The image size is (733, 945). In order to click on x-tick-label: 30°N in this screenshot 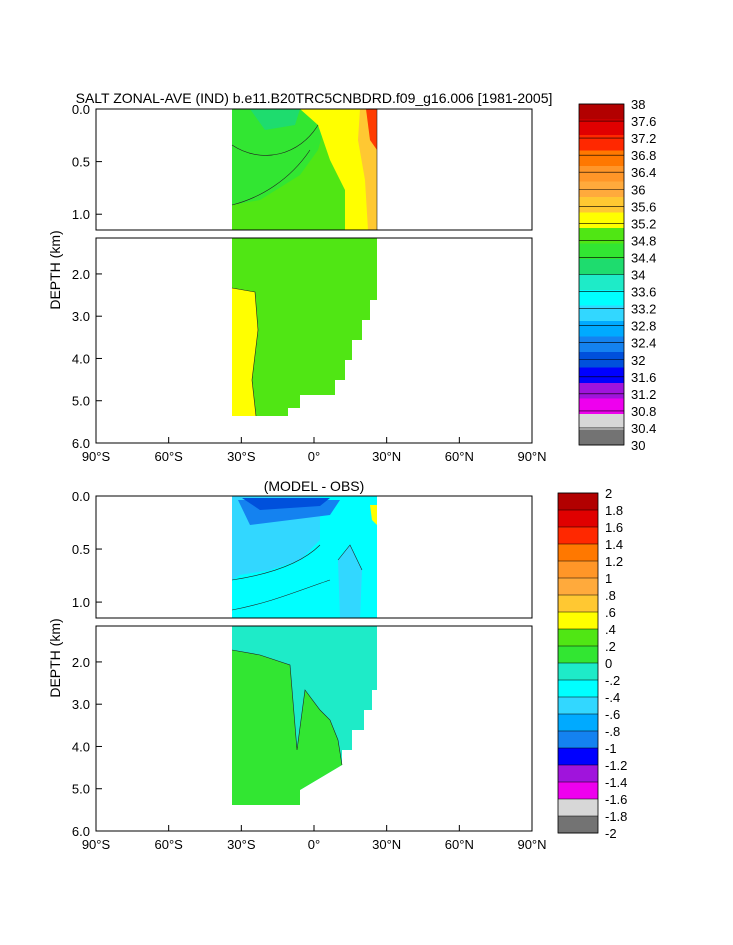, I will do `click(386, 456)`.